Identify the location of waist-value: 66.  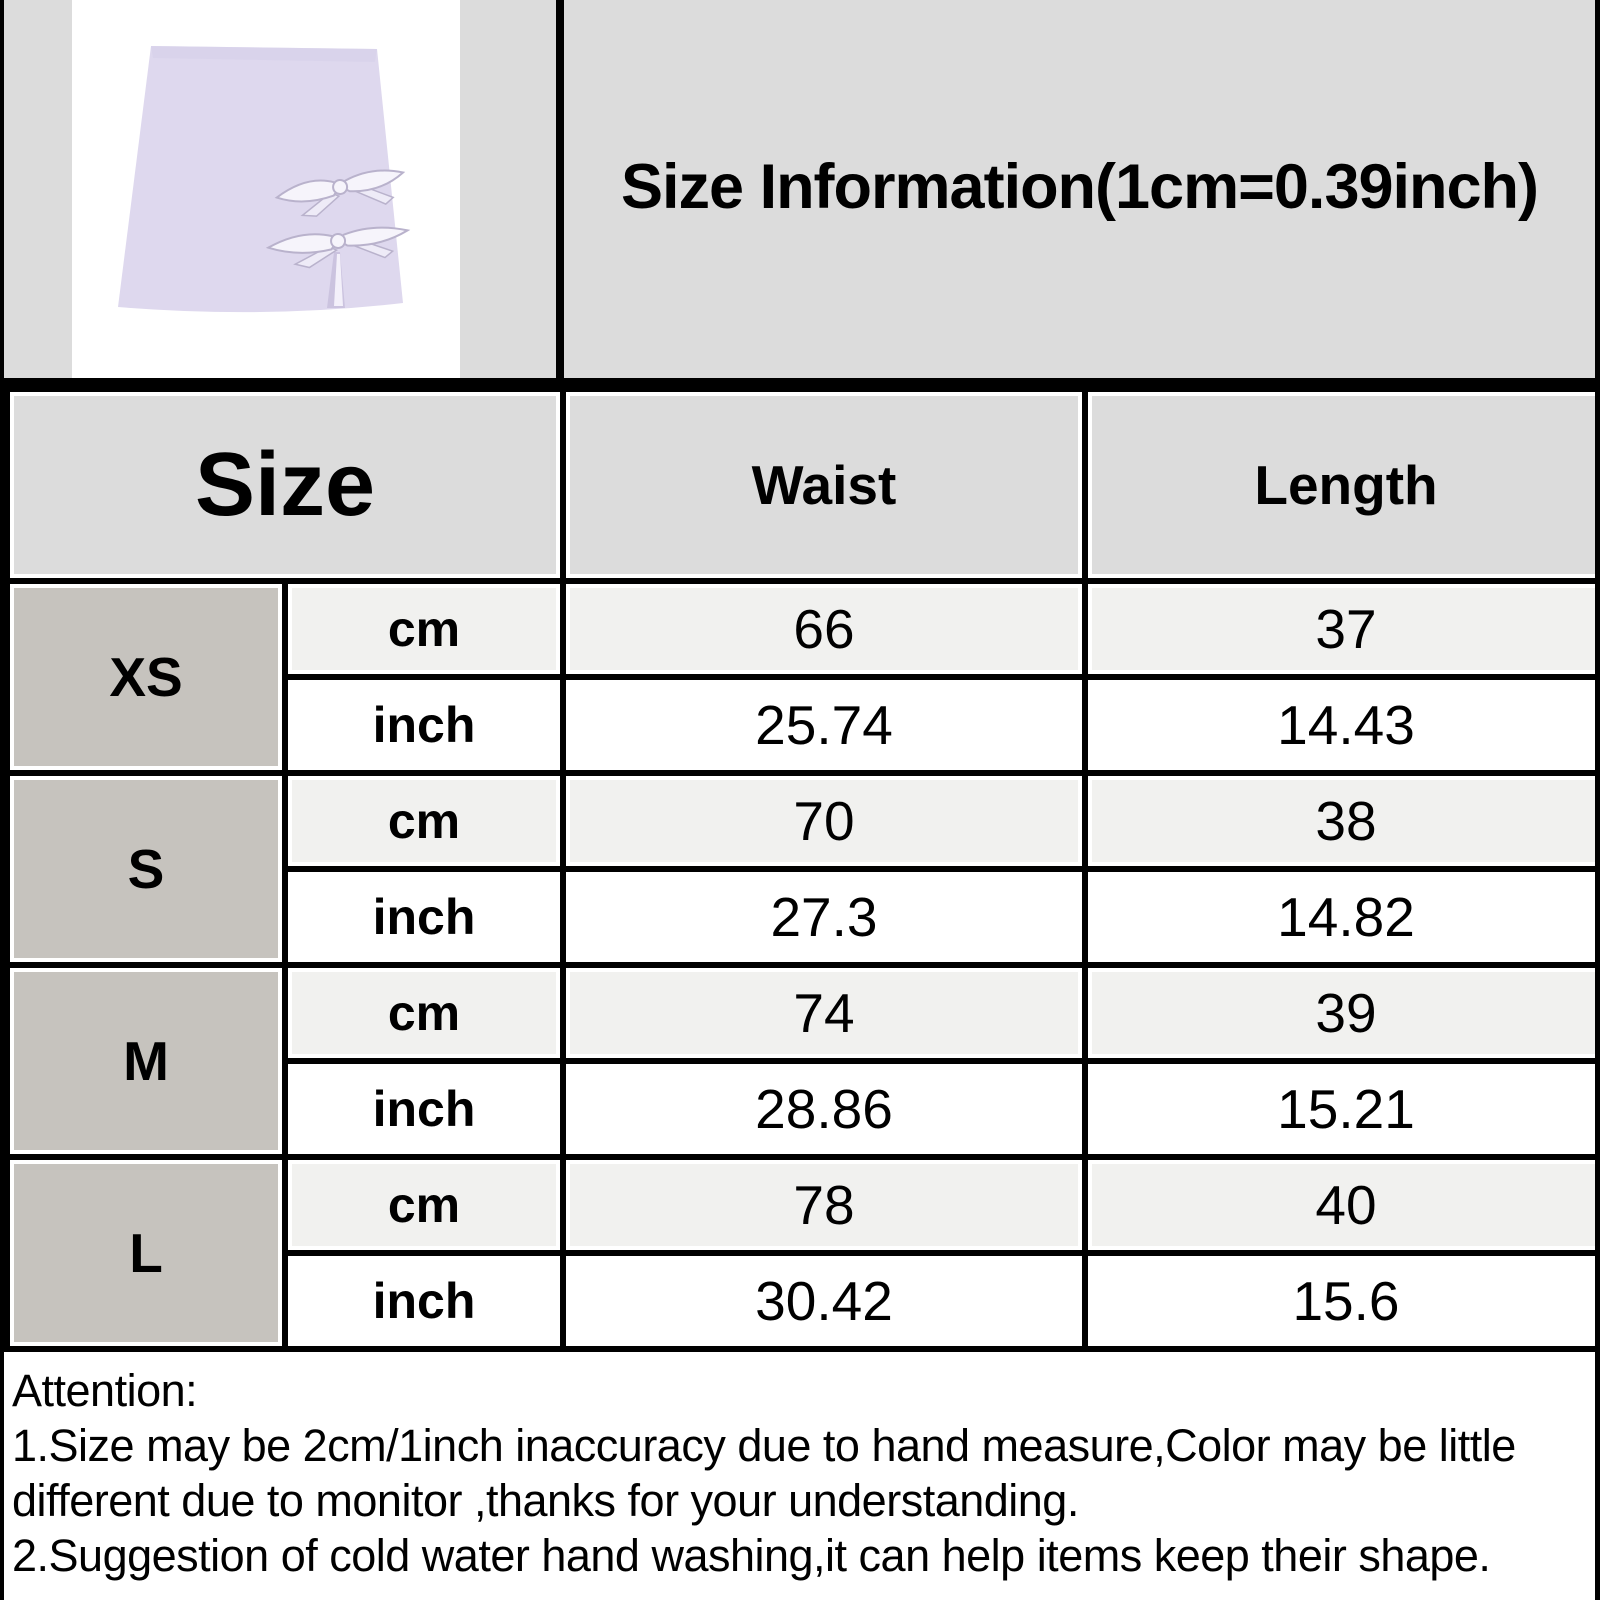
(824, 629).